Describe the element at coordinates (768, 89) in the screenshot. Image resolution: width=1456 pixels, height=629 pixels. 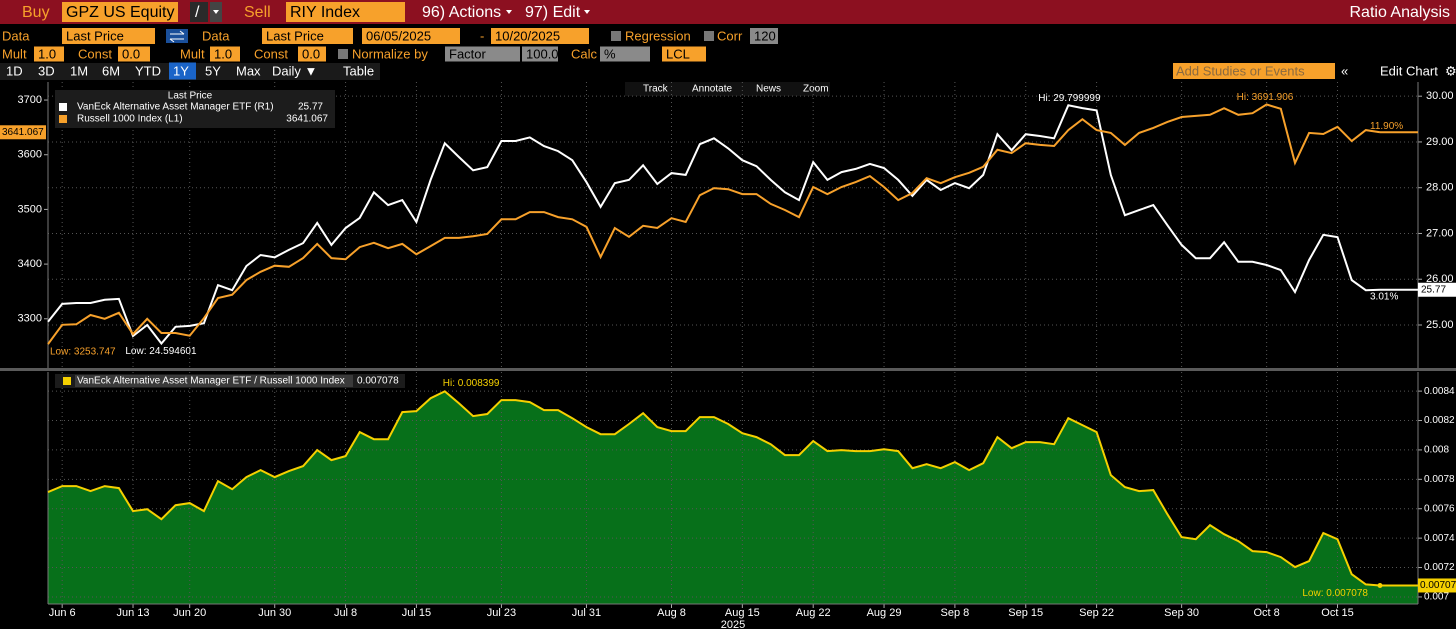
I see `tool-news: News` at that location.